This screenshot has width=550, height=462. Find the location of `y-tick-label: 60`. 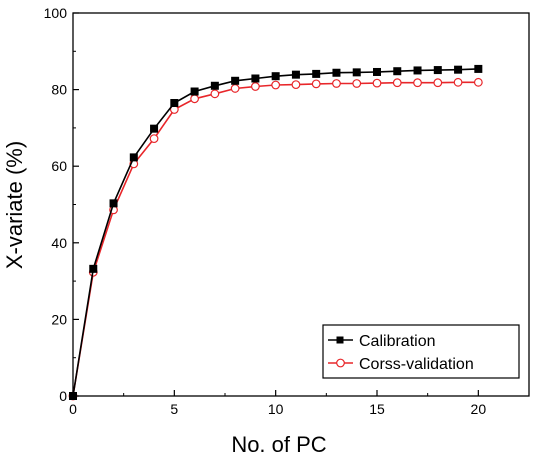

y-tick-label: 60 is located at coordinates (59, 166).